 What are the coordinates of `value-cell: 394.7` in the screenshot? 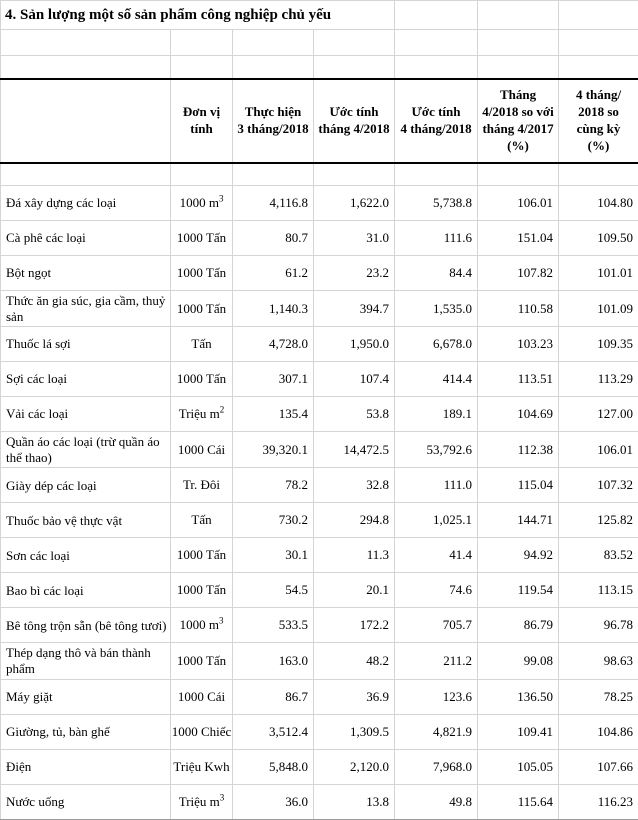 It's located at (354, 309).